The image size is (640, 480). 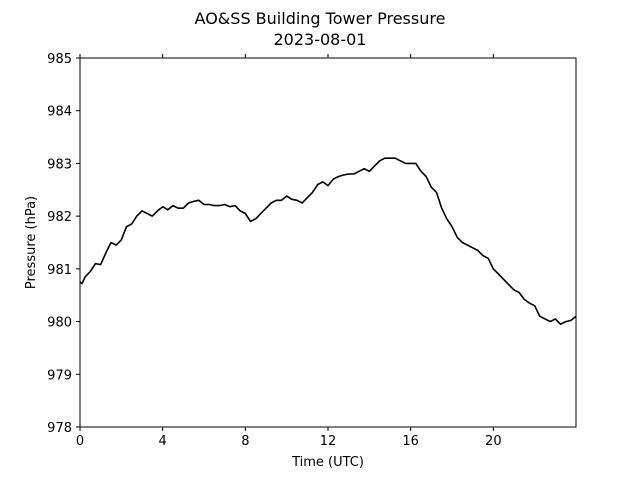 What do you see at coordinates (59, 428) in the screenshot?
I see `y-tick-label: 978` at bounding box center [59, 428].